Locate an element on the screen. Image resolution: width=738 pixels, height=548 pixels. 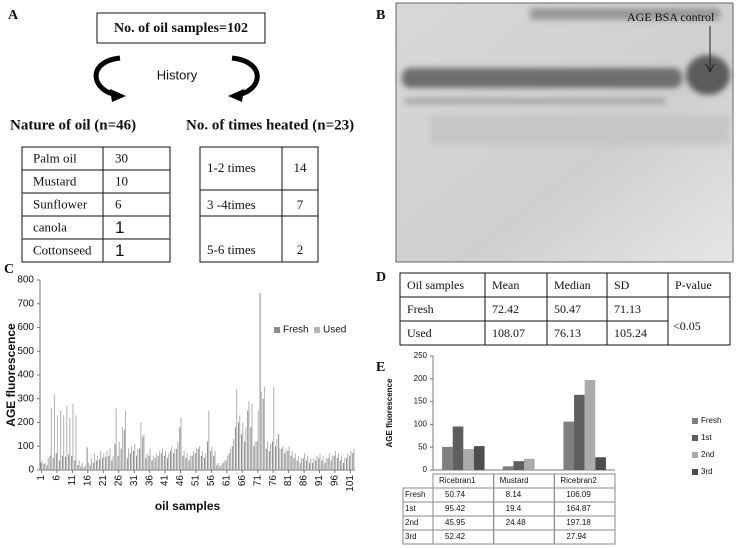
legend-label: Used is located at coordinates (334, 330).